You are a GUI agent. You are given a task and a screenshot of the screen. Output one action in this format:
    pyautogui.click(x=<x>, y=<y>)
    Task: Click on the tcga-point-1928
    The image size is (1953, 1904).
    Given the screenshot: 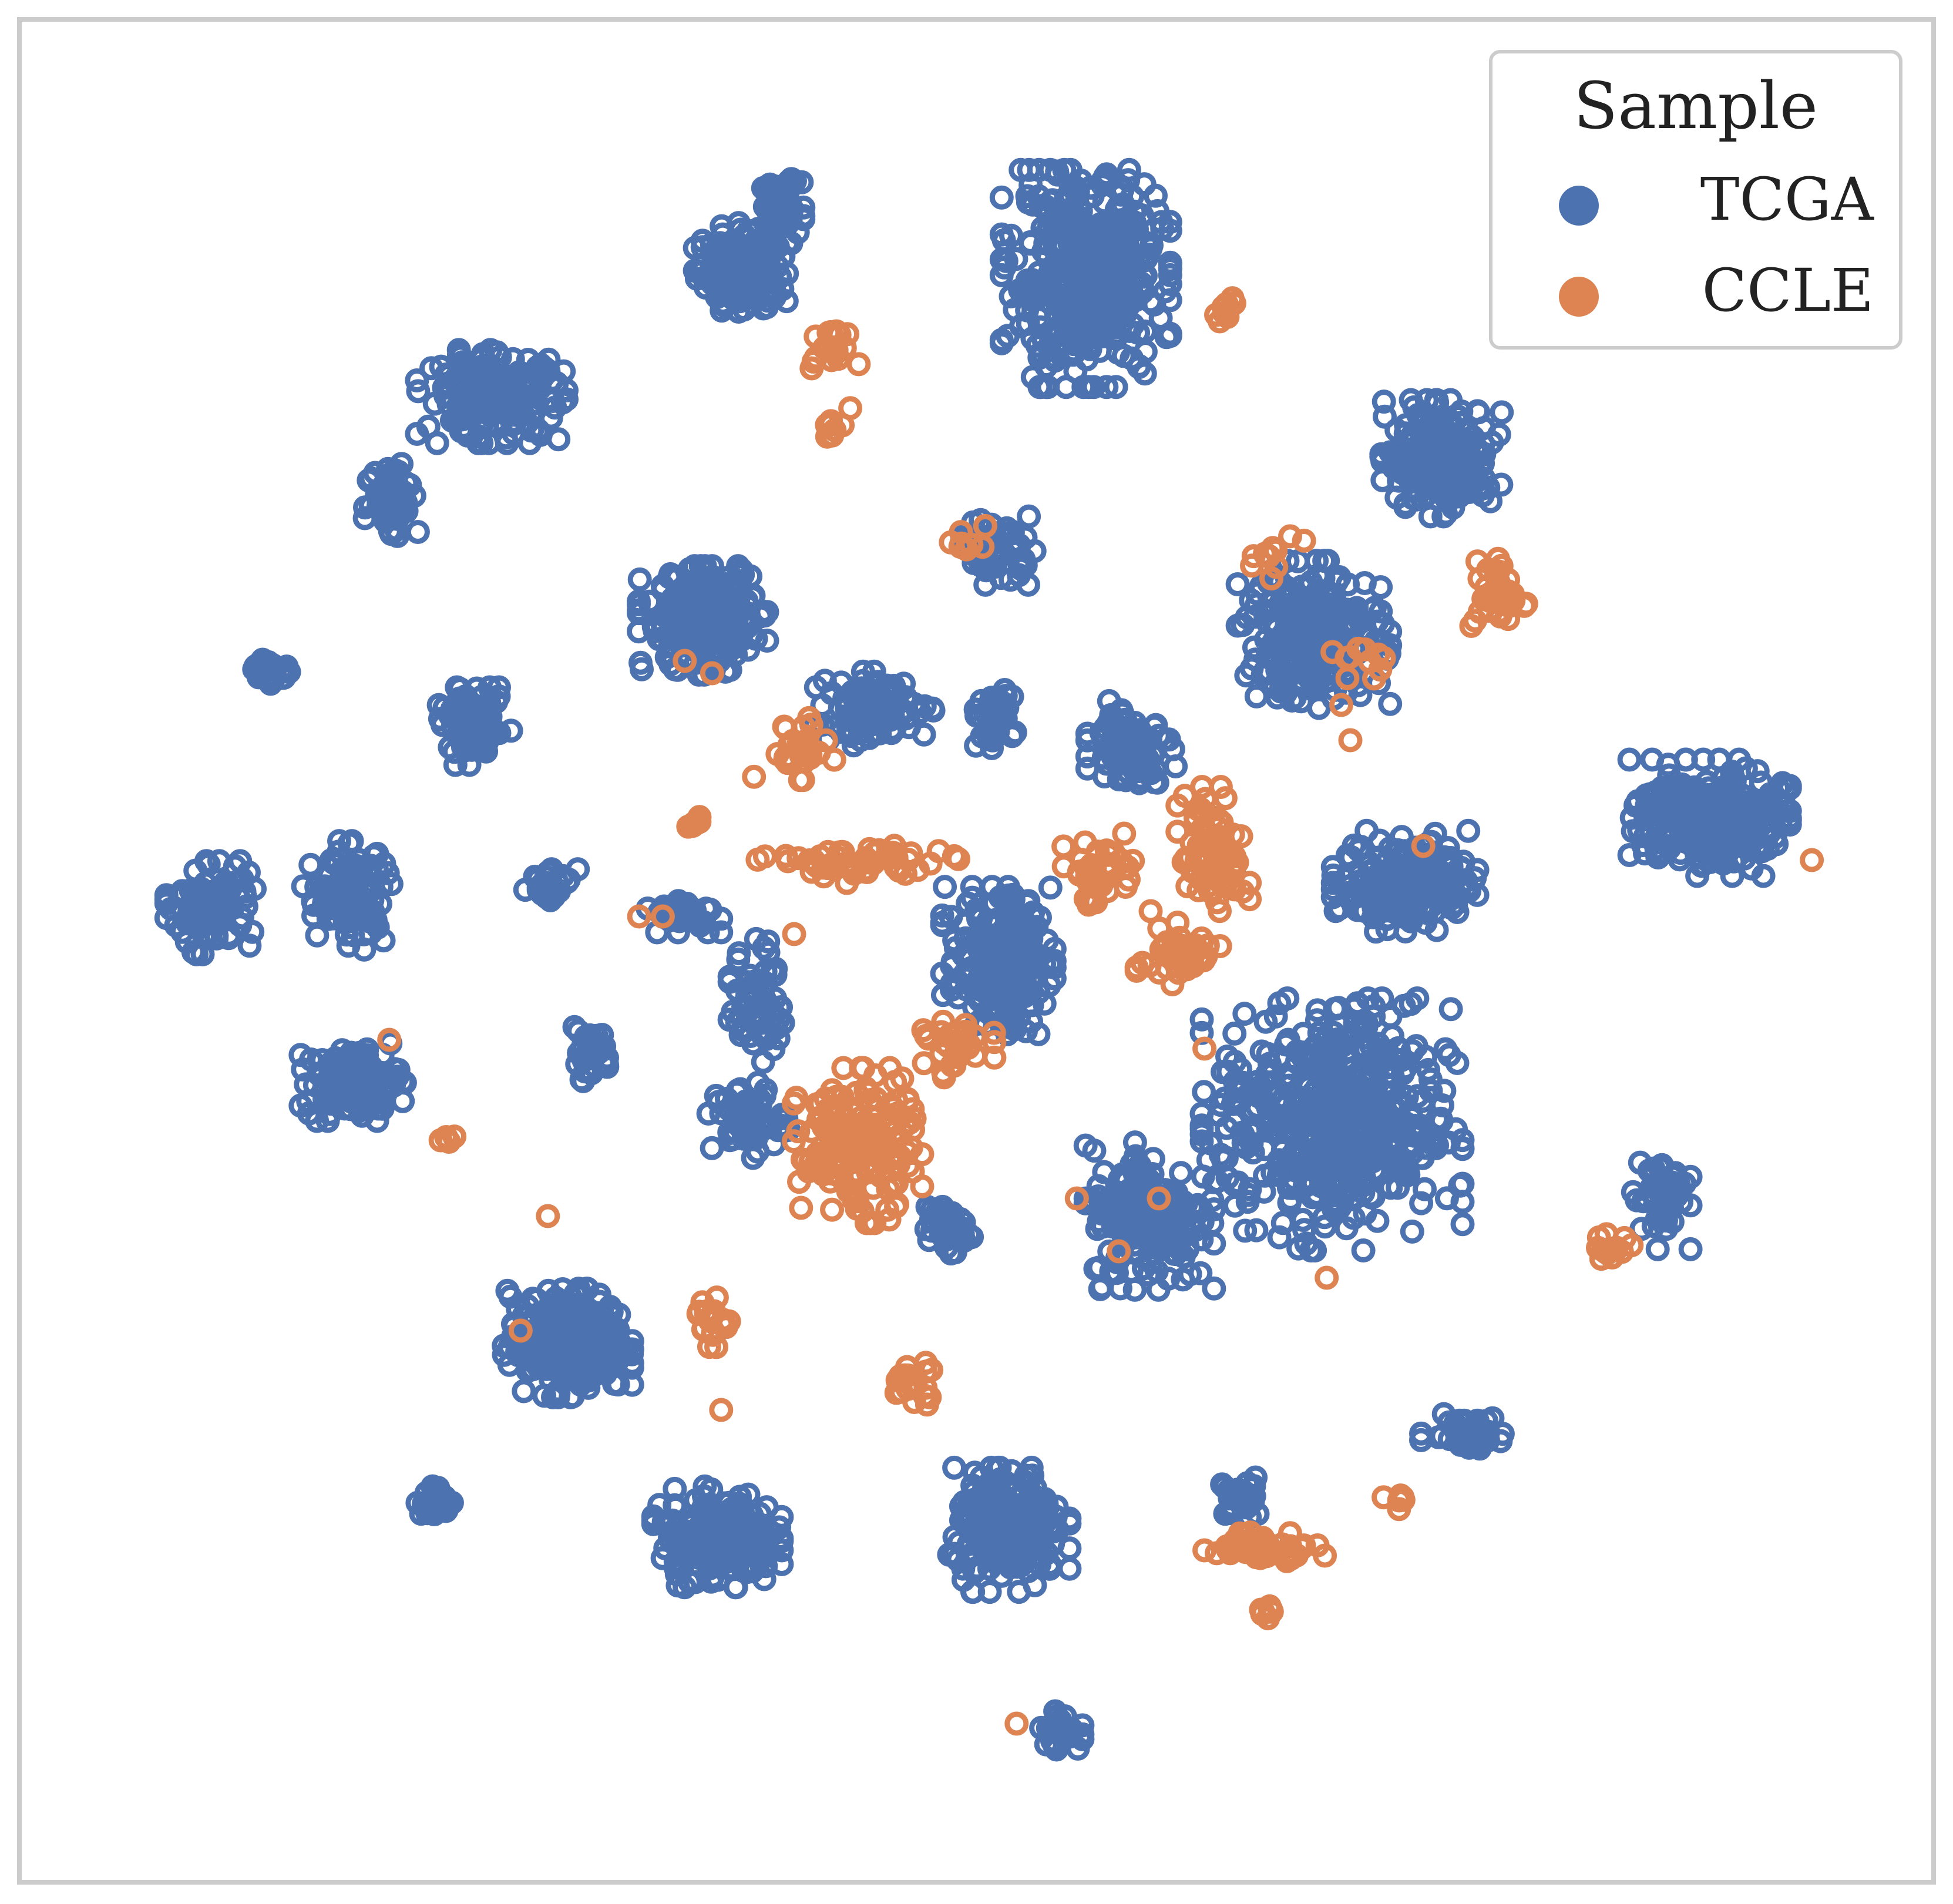 What is the action you would take?
    pyautogui.click(x=1154, y=782)
    